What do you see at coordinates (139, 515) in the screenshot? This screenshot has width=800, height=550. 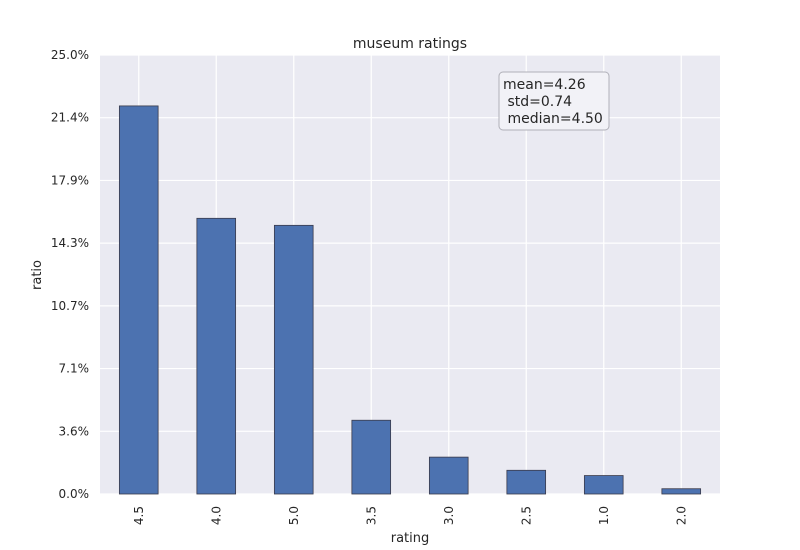 I see `x-tick-label: 4.5` at bounding box center [139, 515].